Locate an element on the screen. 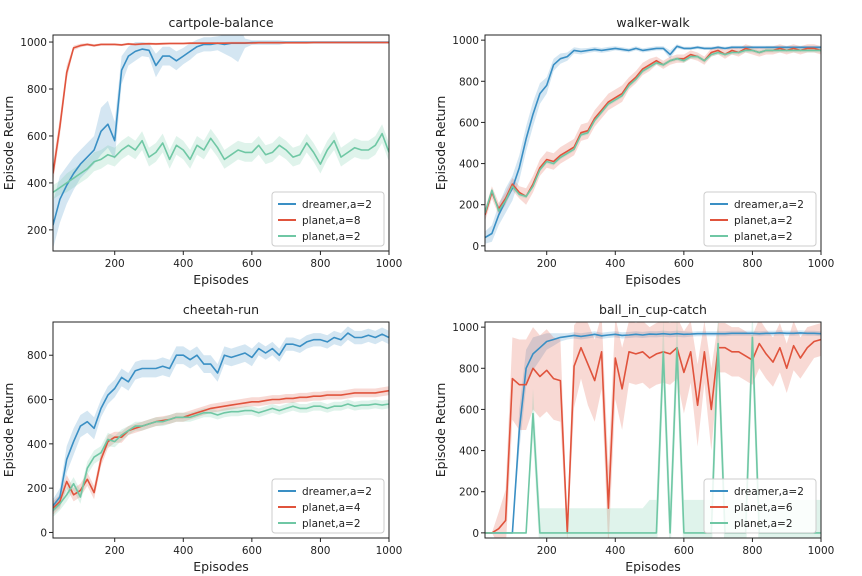 The width and height of the screenshot is (862, 576). chart-title: cartpole-balance is located at coordinates (220, 22).